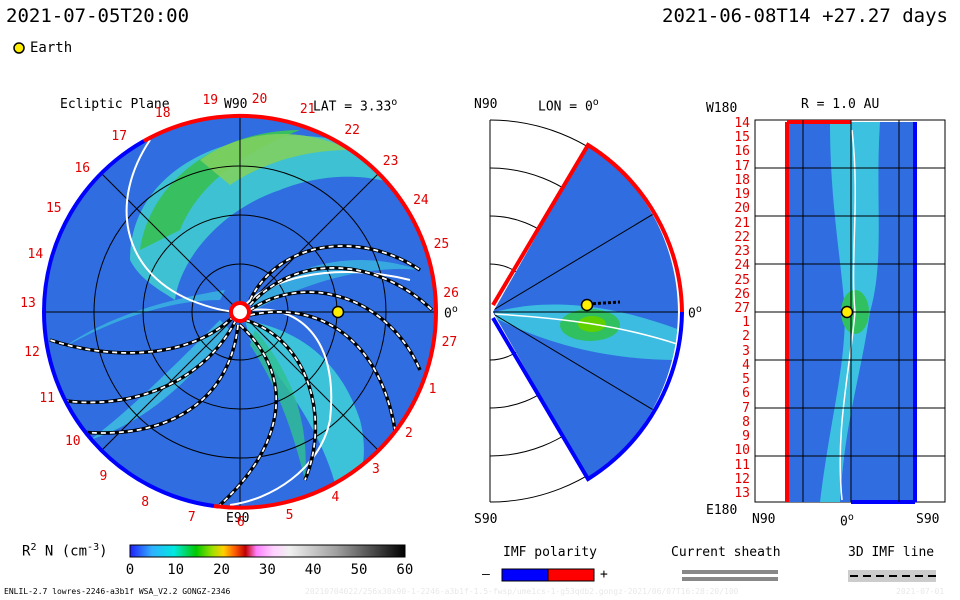 Image resolution: width=960 pixels, height=600 pixels. Describe the element at coordinates (145, 502) in the screenshot. I see `carrington-label: 8` at that location.